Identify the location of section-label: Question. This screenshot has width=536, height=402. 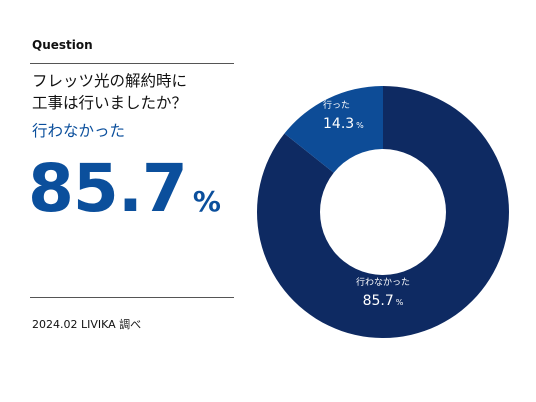
(62, 45).